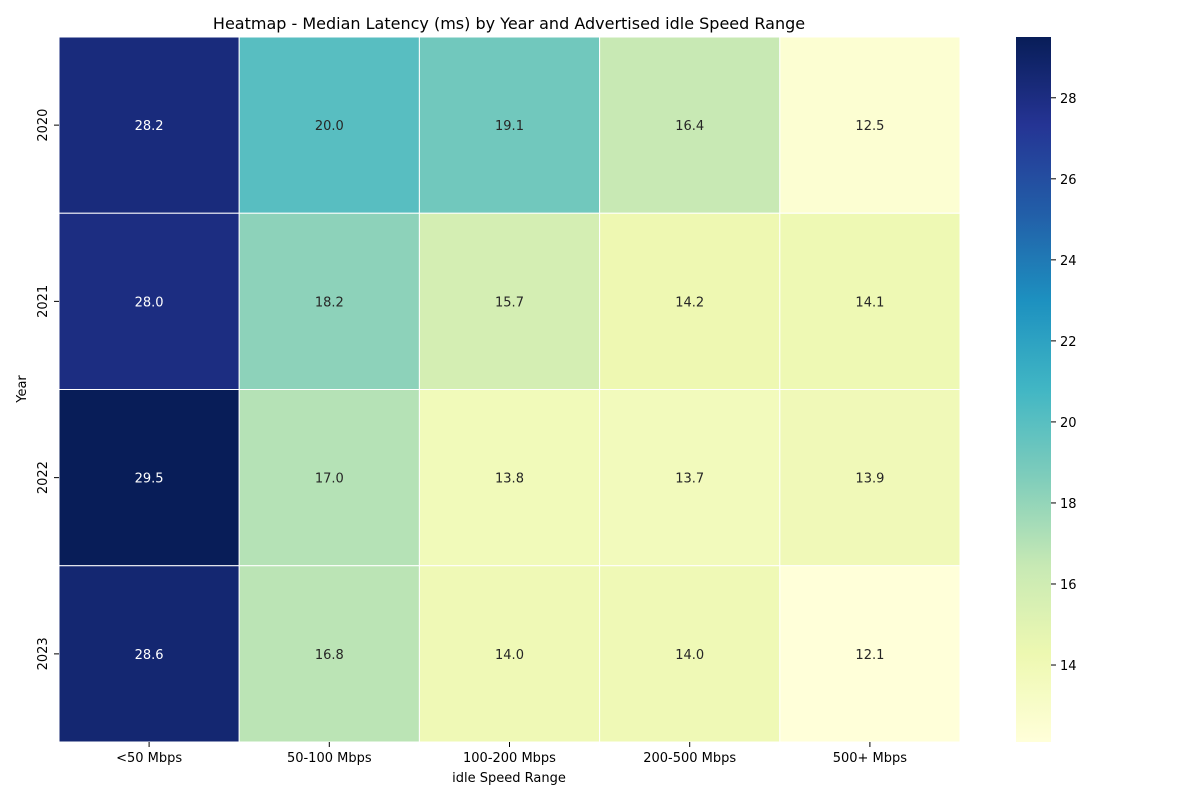 The height and width of the screenshot is (800, 1200). I want to click on cell-value-label: 12.5, so click(869, 126).